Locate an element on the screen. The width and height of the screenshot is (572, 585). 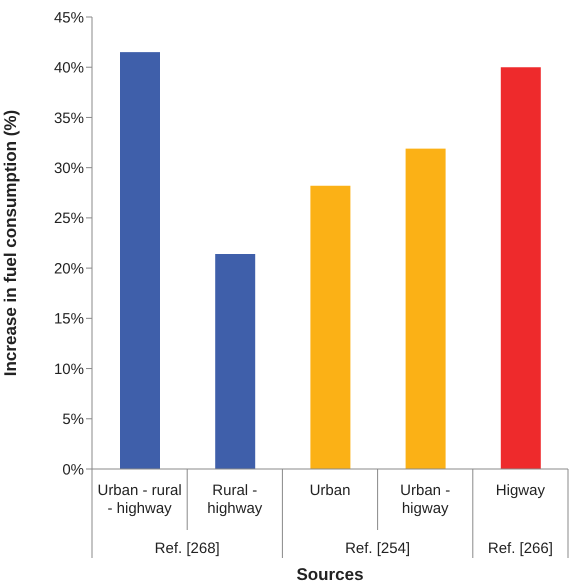
text: Ref. [266] is located at coordinates (520, 548).